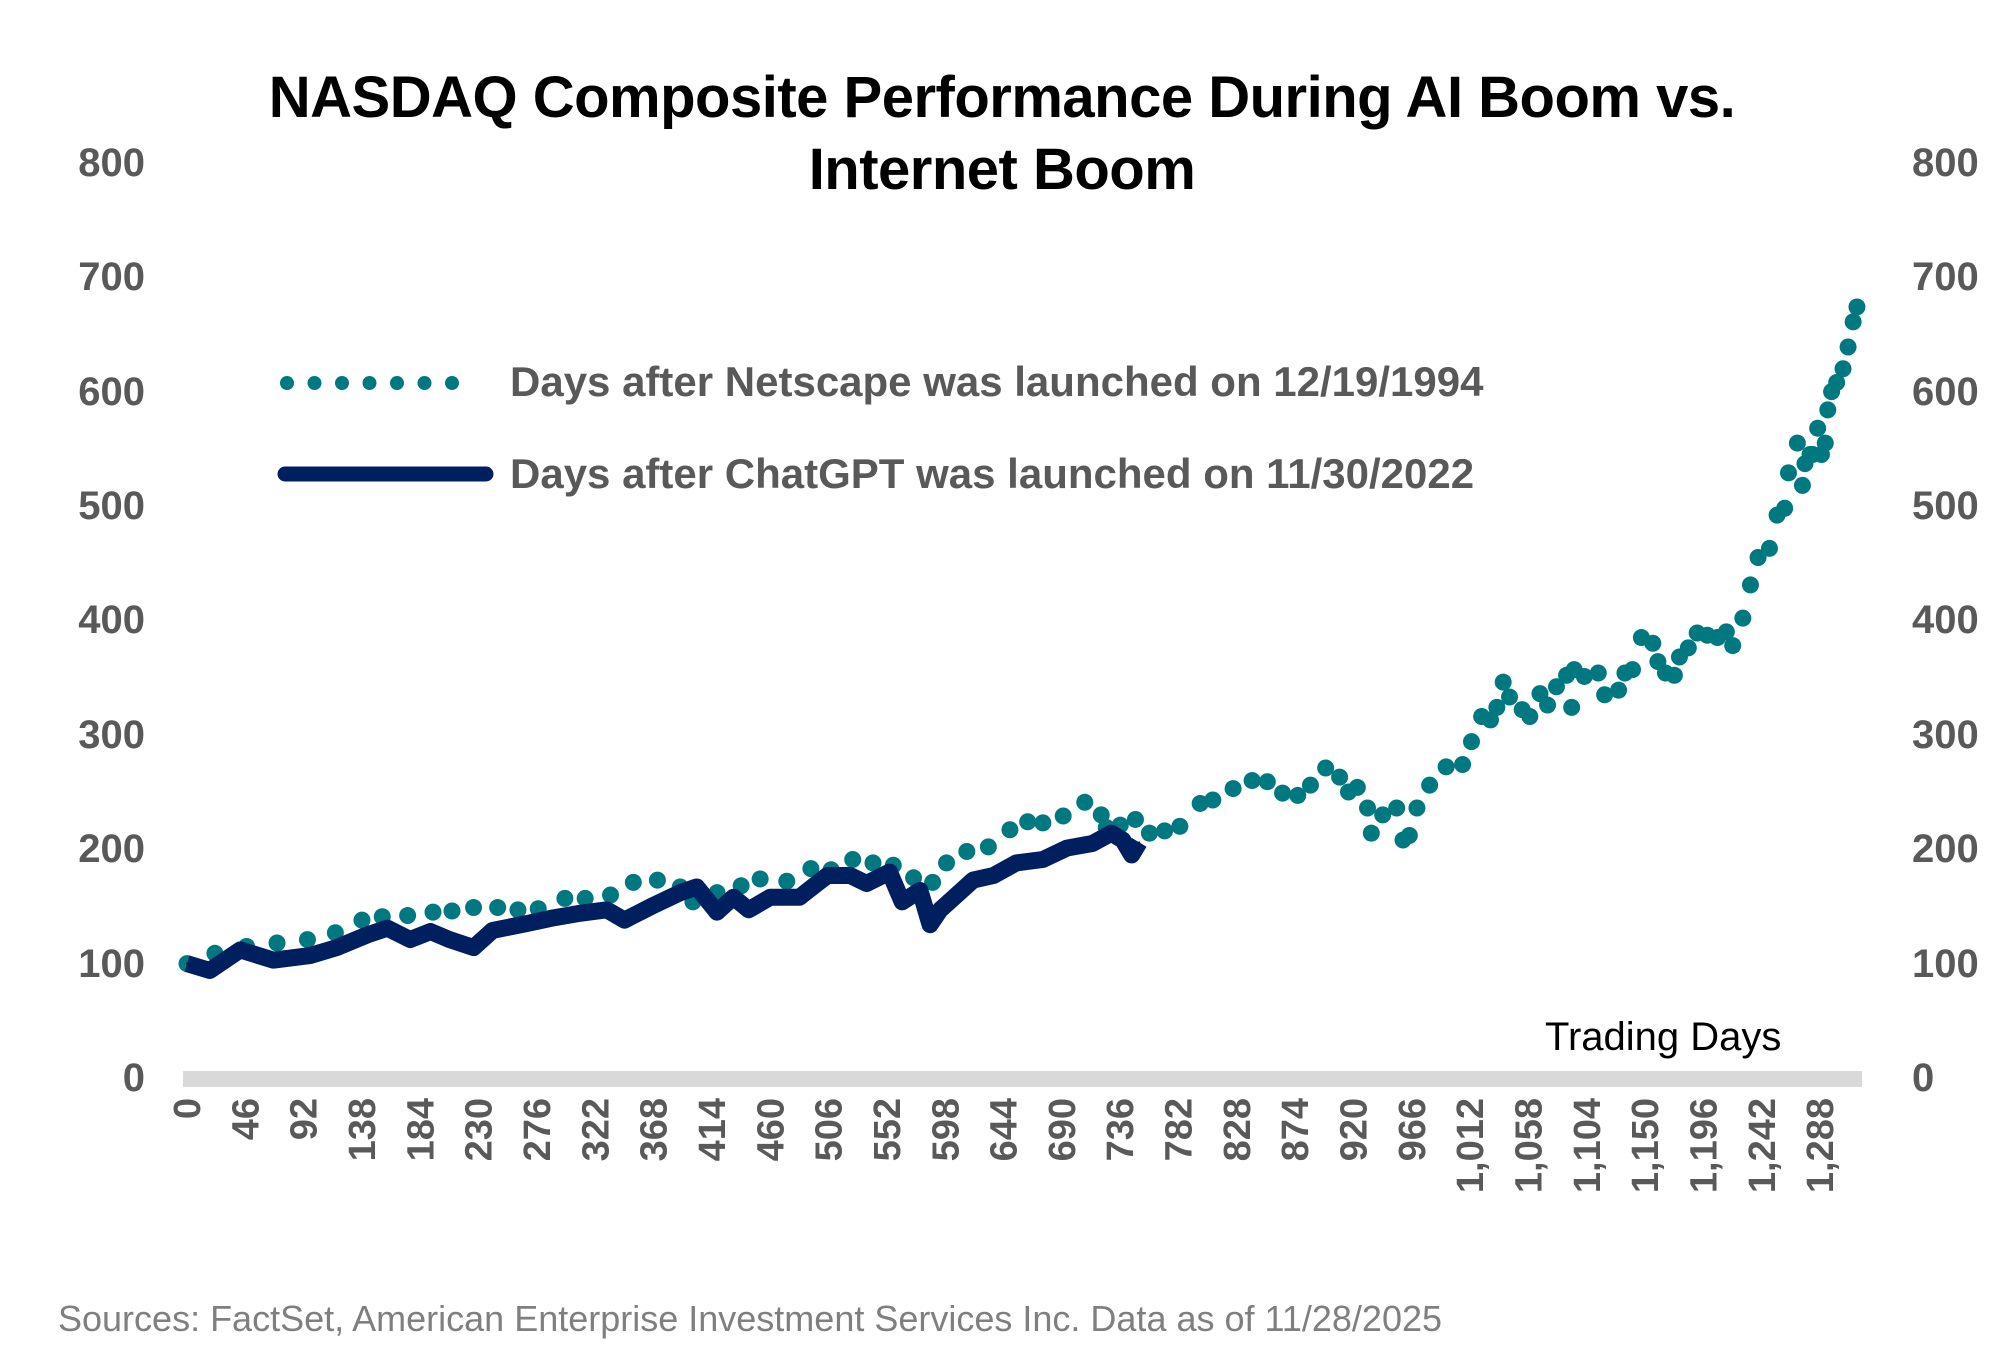 This screenshot has width=2004, height=1364. I want to click on chart-title-line-2: Internet Boom, so click(1002, 169).